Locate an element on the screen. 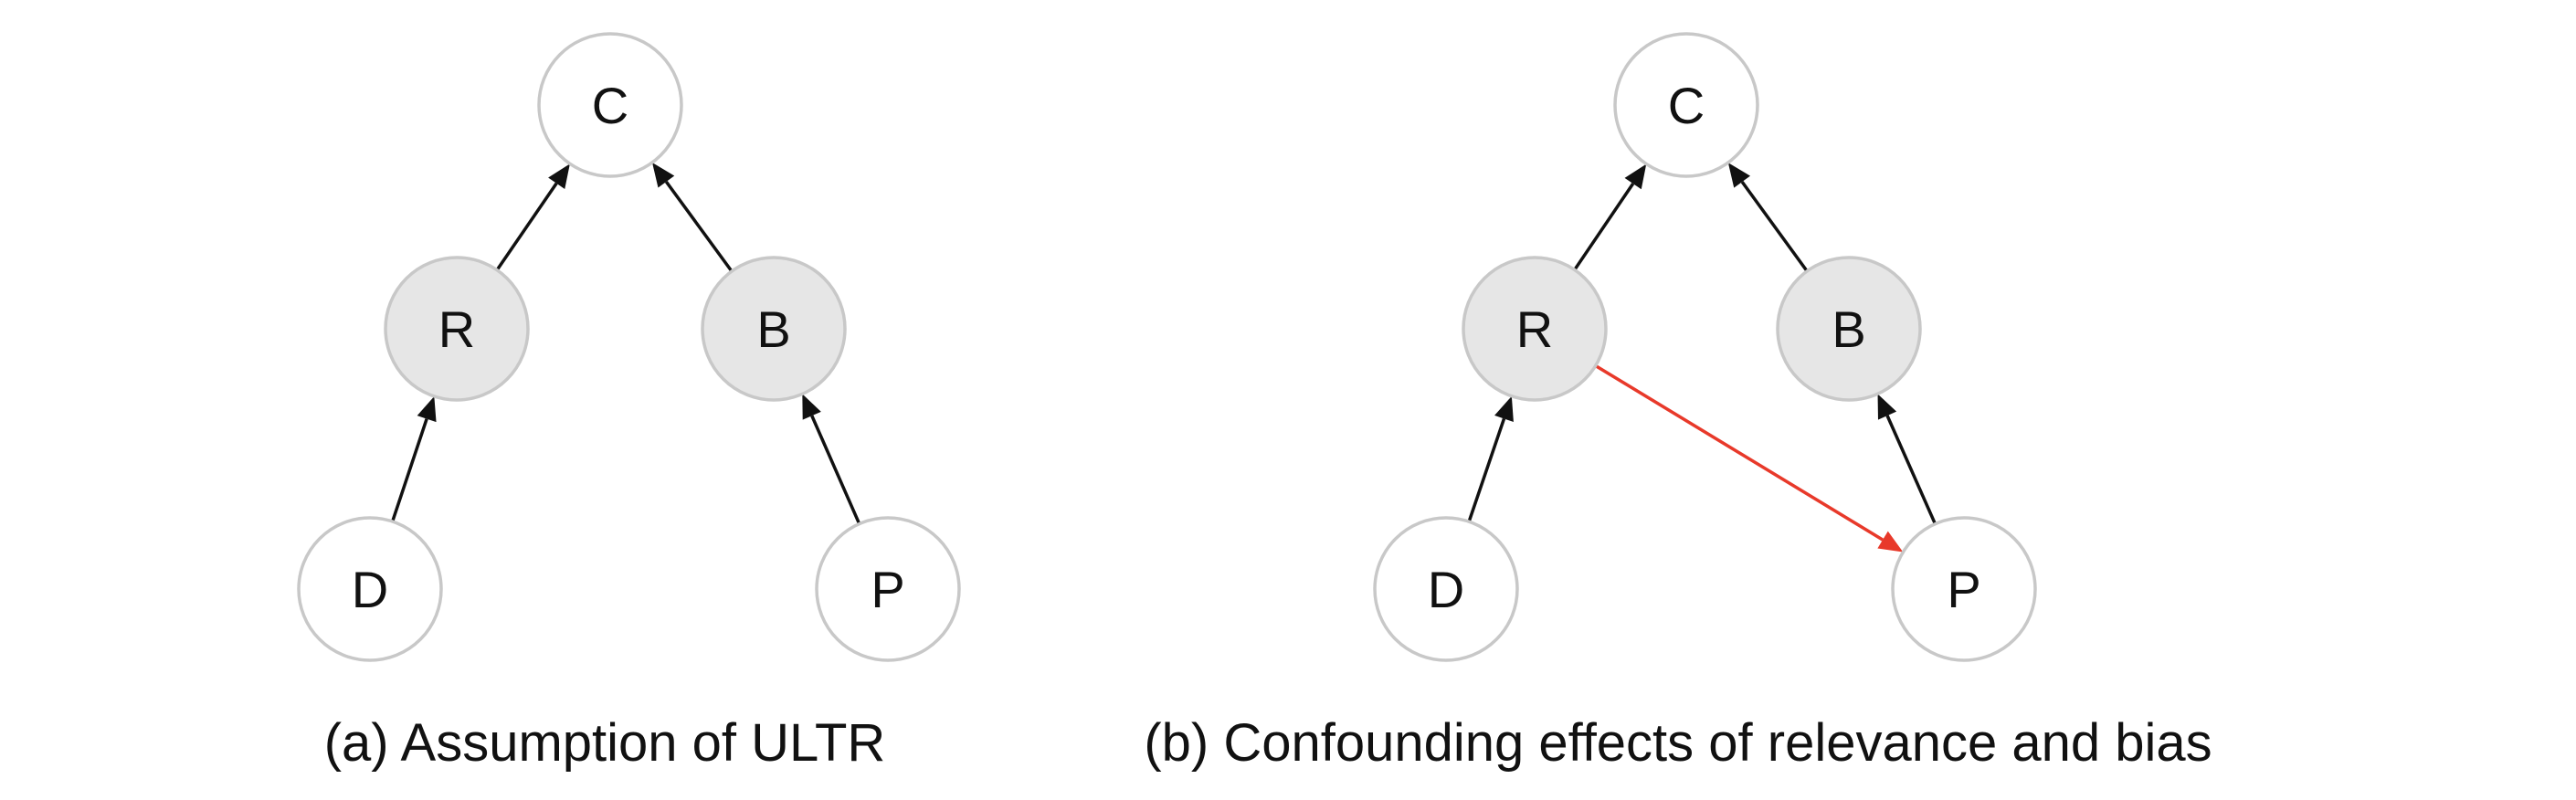  caption-a: (a) Assumption of ULTR is located at coordinates (605, 743).